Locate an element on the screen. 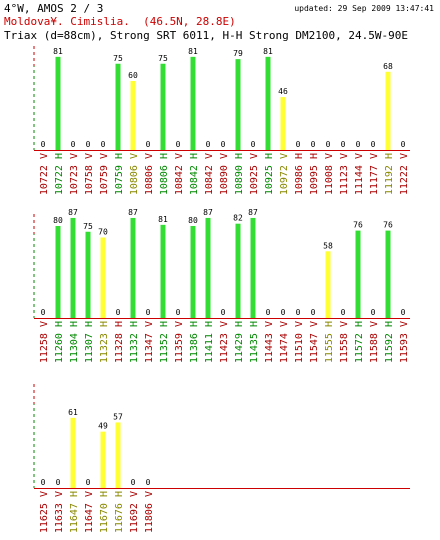  frequency-label: 11510 V is located at coordinates (299, 342).